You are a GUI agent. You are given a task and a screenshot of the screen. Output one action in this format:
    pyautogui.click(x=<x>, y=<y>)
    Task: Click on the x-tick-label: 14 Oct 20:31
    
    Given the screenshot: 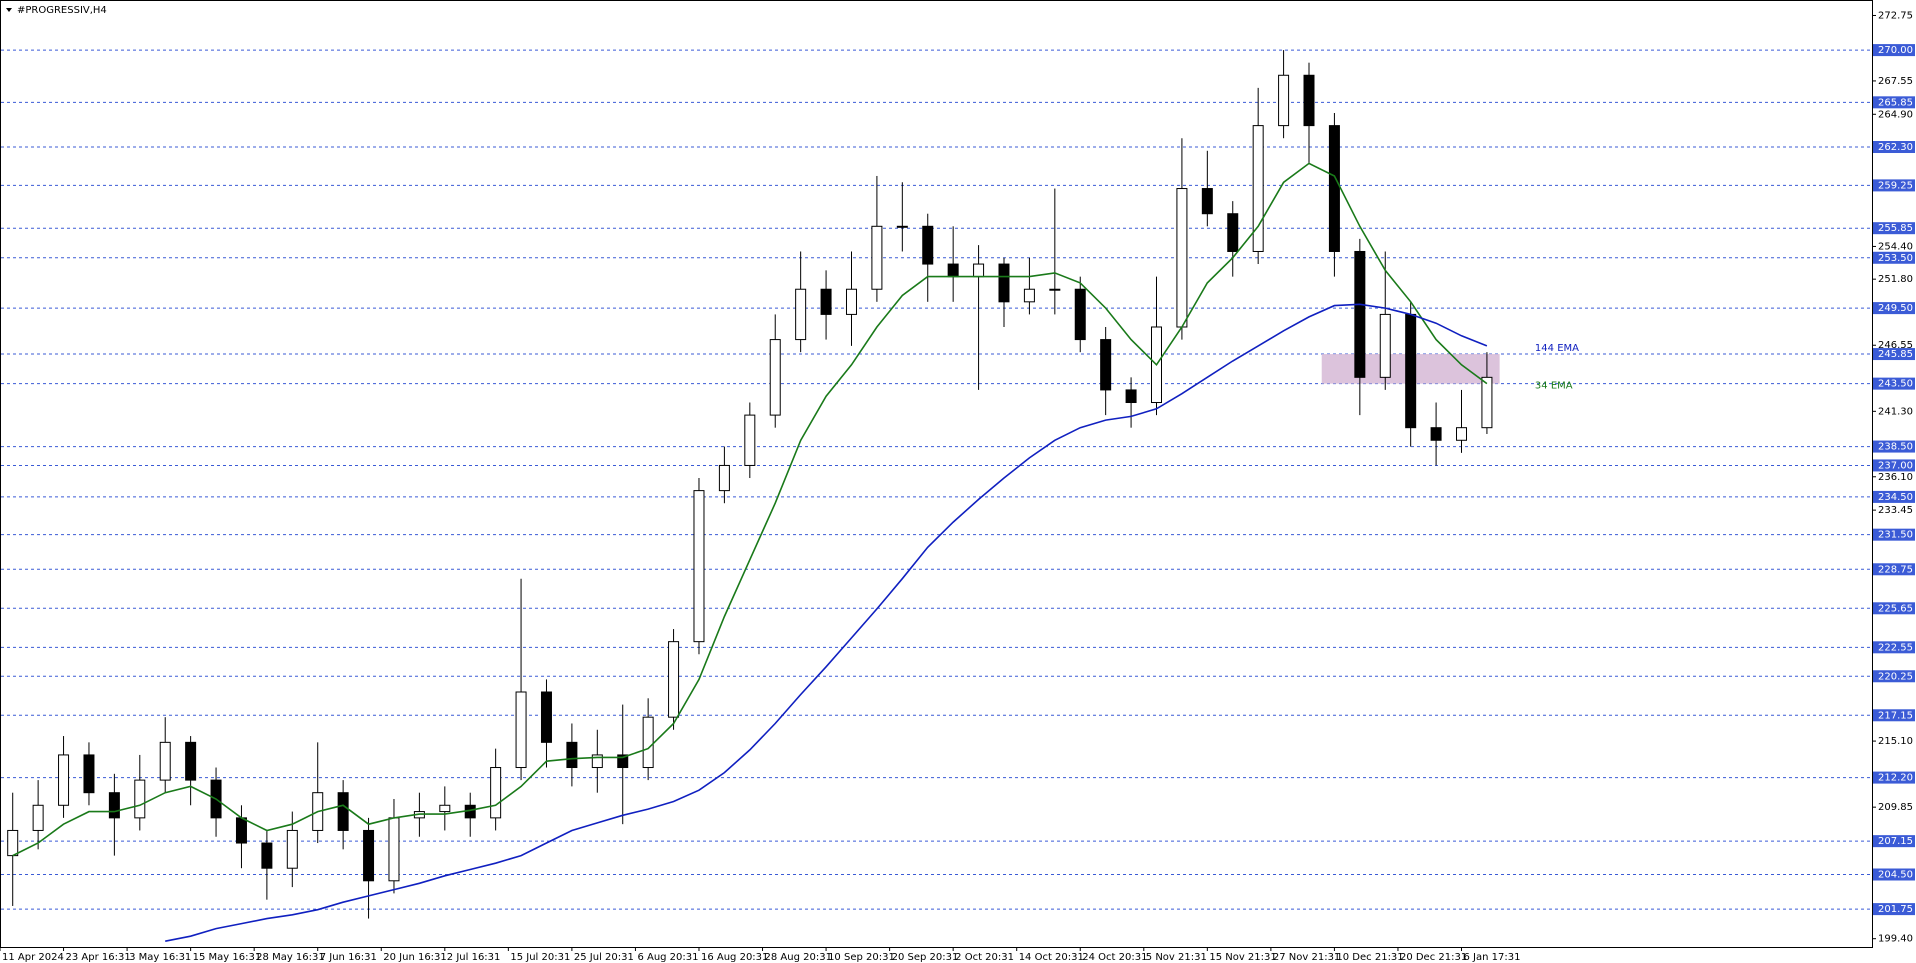 What is the action you would take?
    pyautogui.click(x=1051, y=957)
    